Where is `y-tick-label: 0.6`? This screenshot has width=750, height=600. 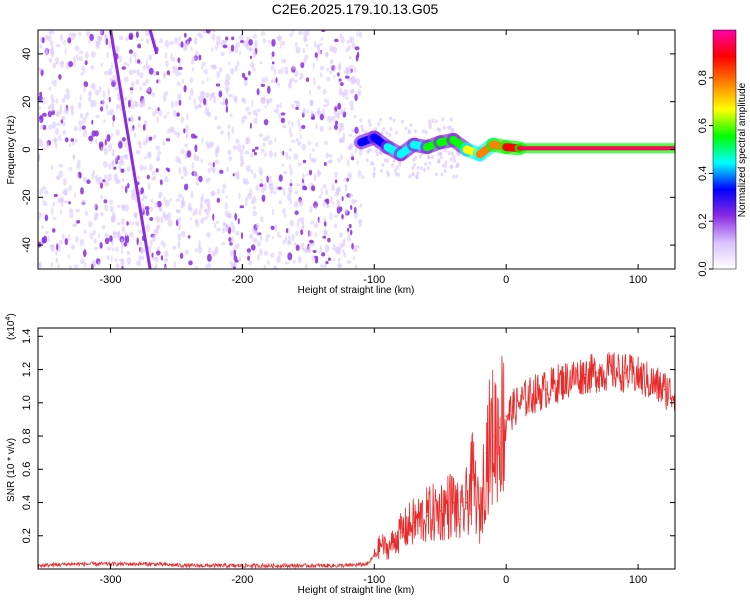
y-tick-label: 0.6 is located at coordinates (27, 469).